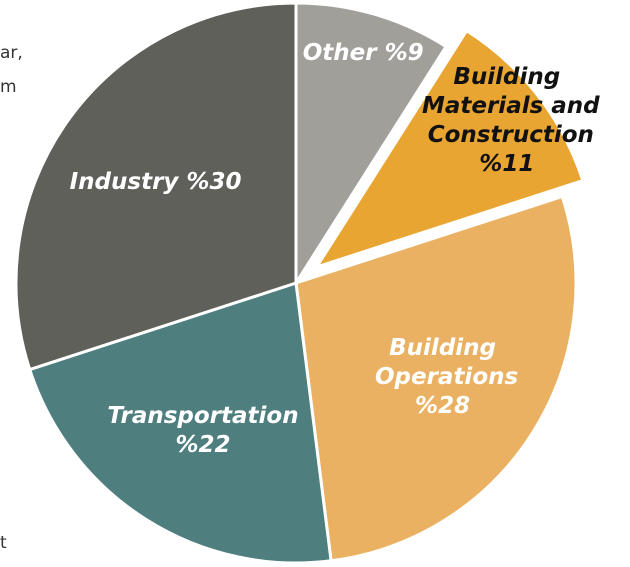 The height and width of the screenshot is (567, 630). Describe the element at coordinates (3, 543) in the screenshot. I see `side-text: t` at that location.